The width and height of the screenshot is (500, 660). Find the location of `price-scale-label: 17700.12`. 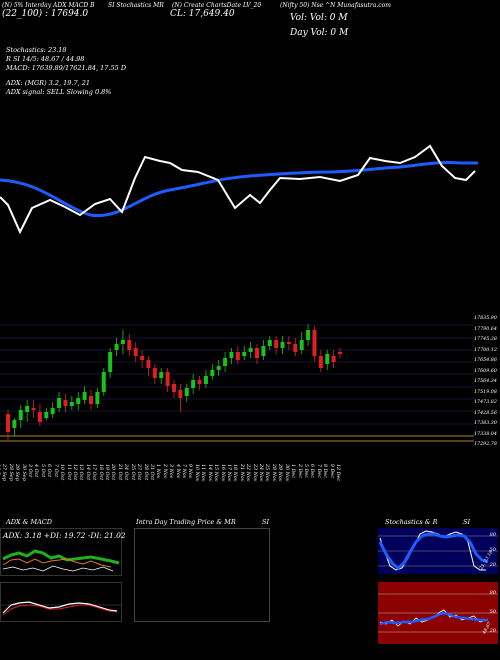

price-scale-label: 17700.12 is located at coordinates (485, 350).